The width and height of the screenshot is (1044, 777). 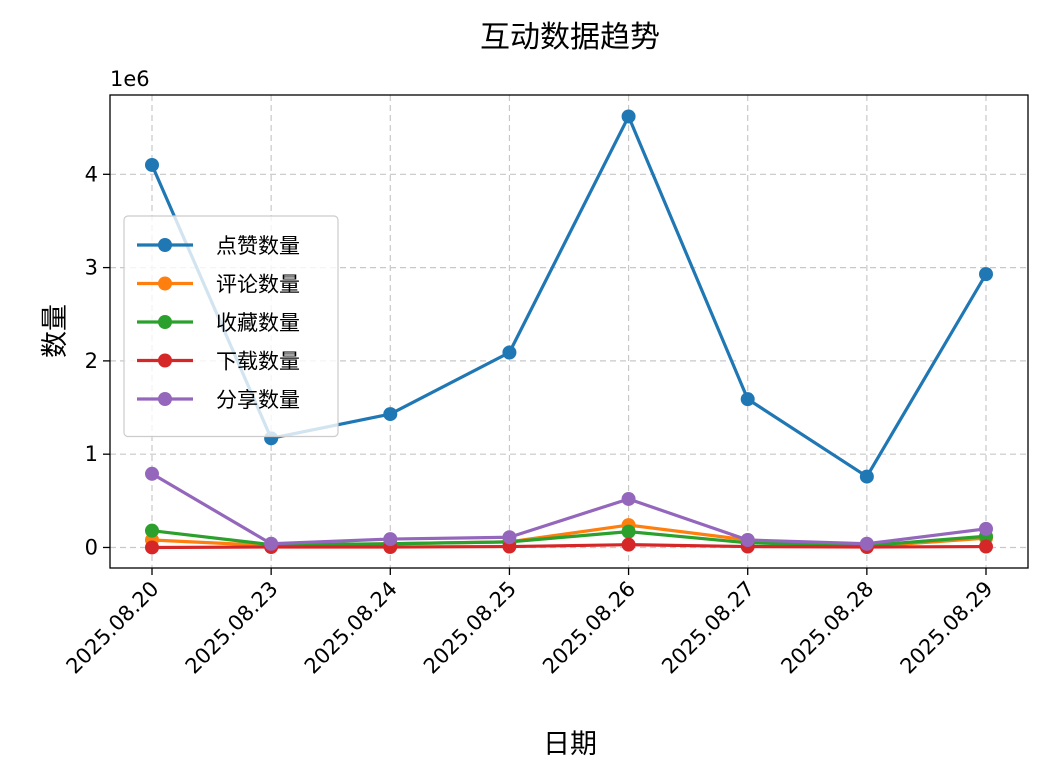 I want to click on legend-label: 下载数量, so click(x=258, y=362).